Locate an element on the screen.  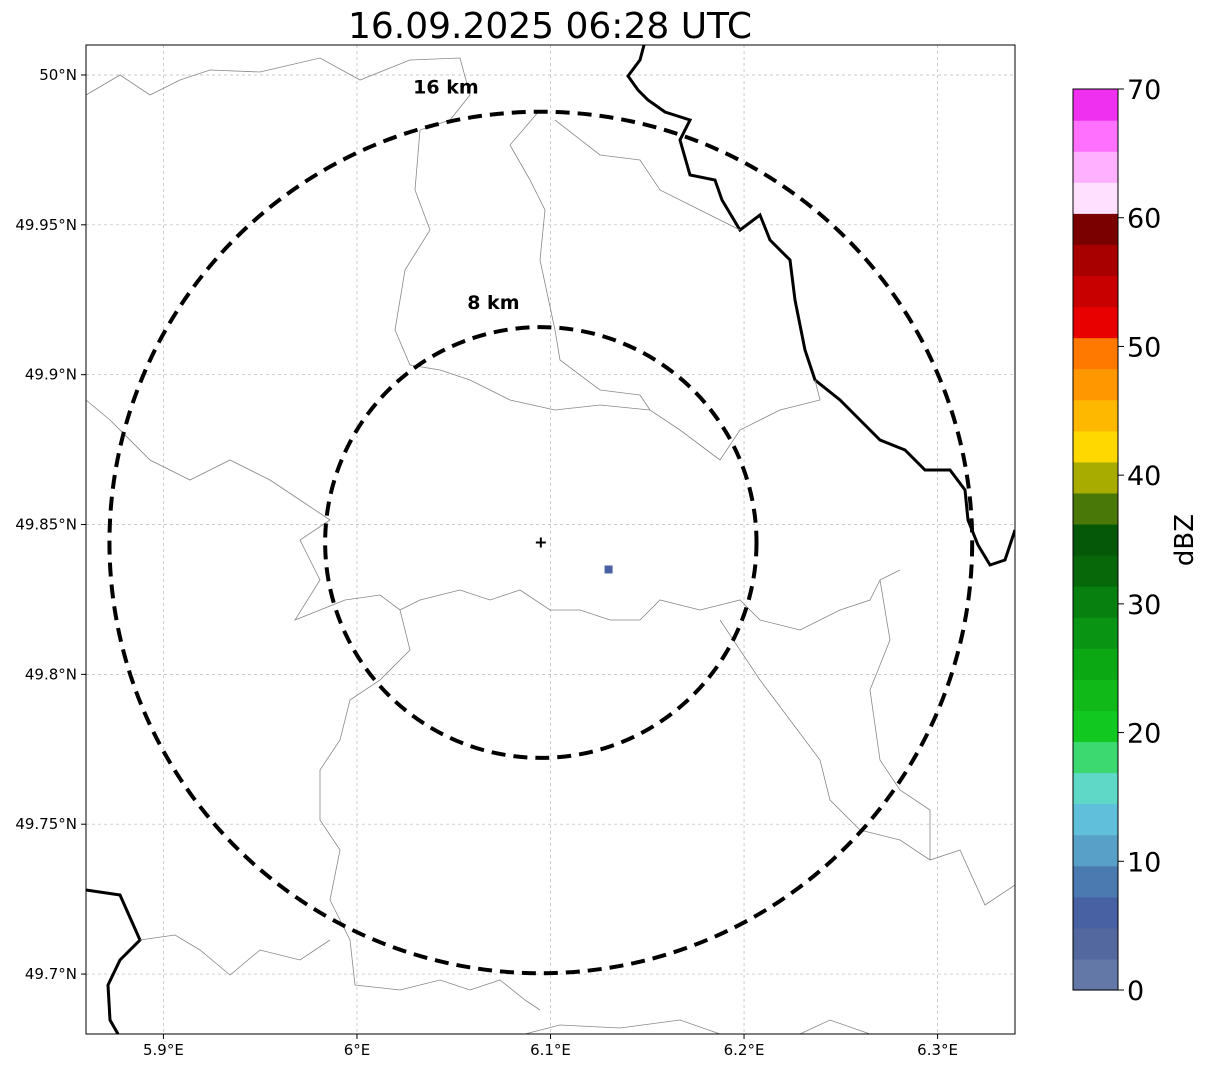
latitude-tick-label: 49.95°N is located at coordinates (46, 225).